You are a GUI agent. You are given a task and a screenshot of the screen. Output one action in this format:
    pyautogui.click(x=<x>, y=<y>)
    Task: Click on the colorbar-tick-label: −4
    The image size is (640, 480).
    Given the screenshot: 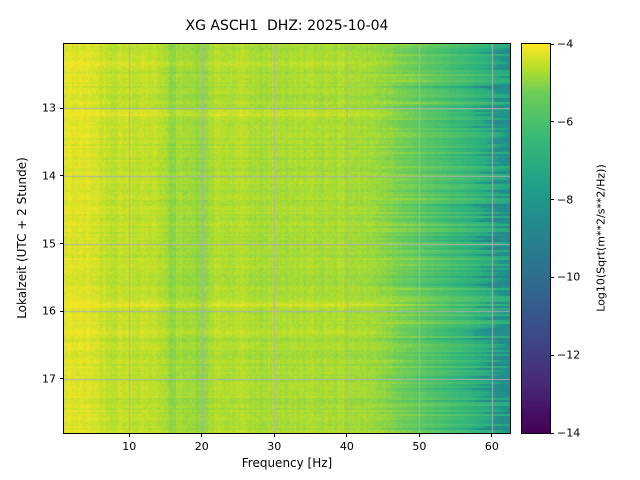 What is the action you would take?
    pyautogui.click(x=565, y=44)
    